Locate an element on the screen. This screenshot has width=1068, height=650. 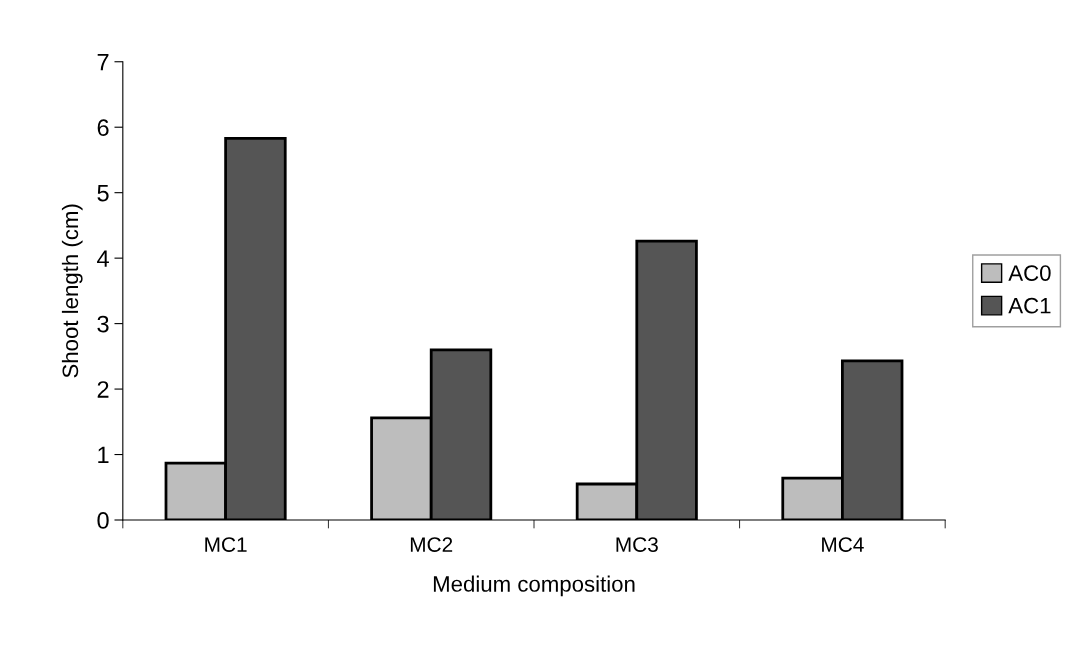
x-tick-label: MC3 is located at coordinates (637, 544).